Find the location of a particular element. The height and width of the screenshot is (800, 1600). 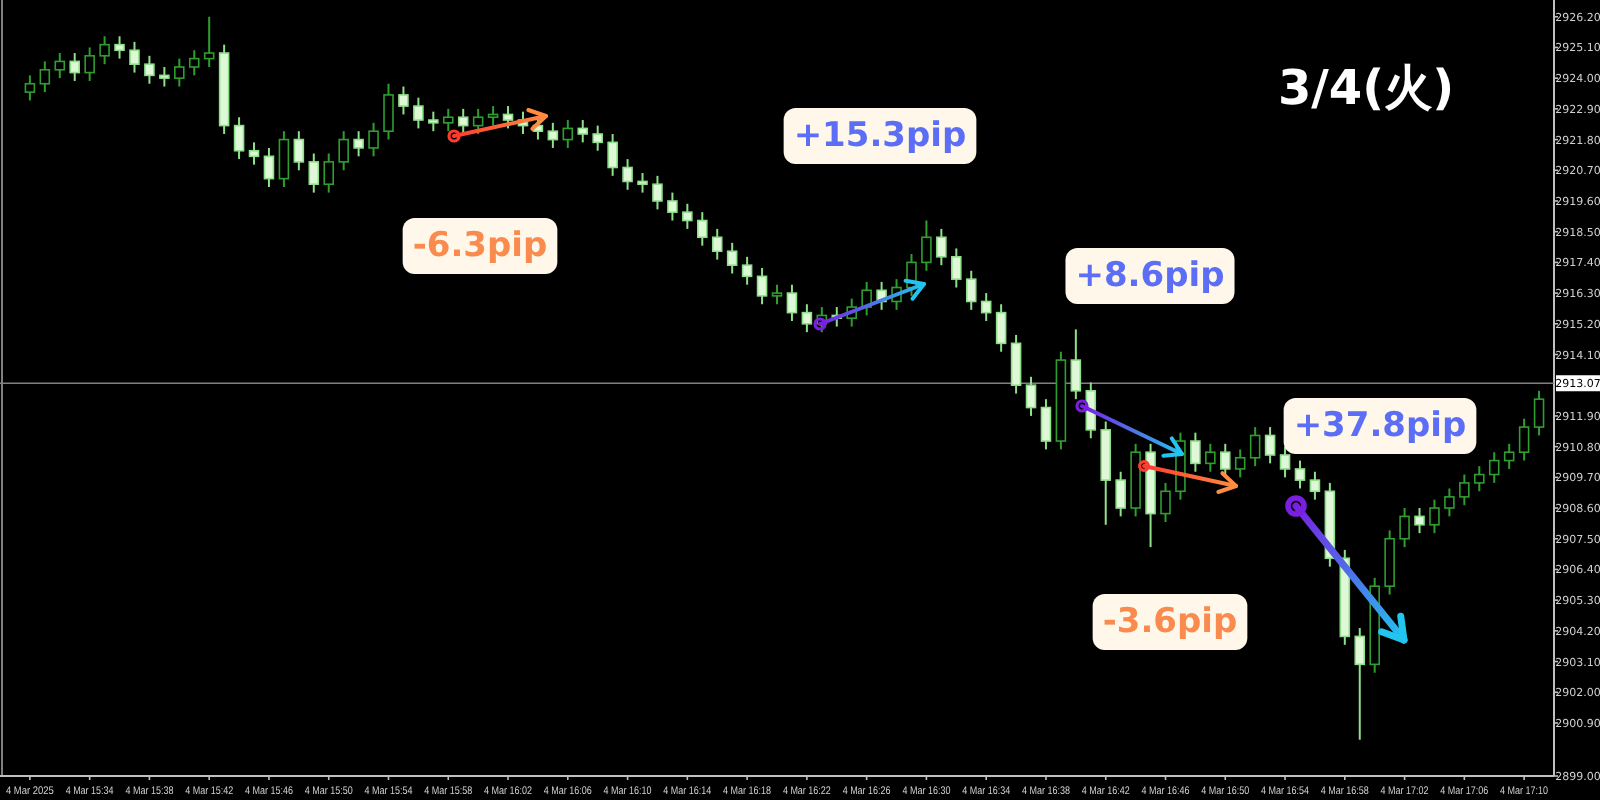

annotation: -3.6pip is located at coordinates (1170, 622).